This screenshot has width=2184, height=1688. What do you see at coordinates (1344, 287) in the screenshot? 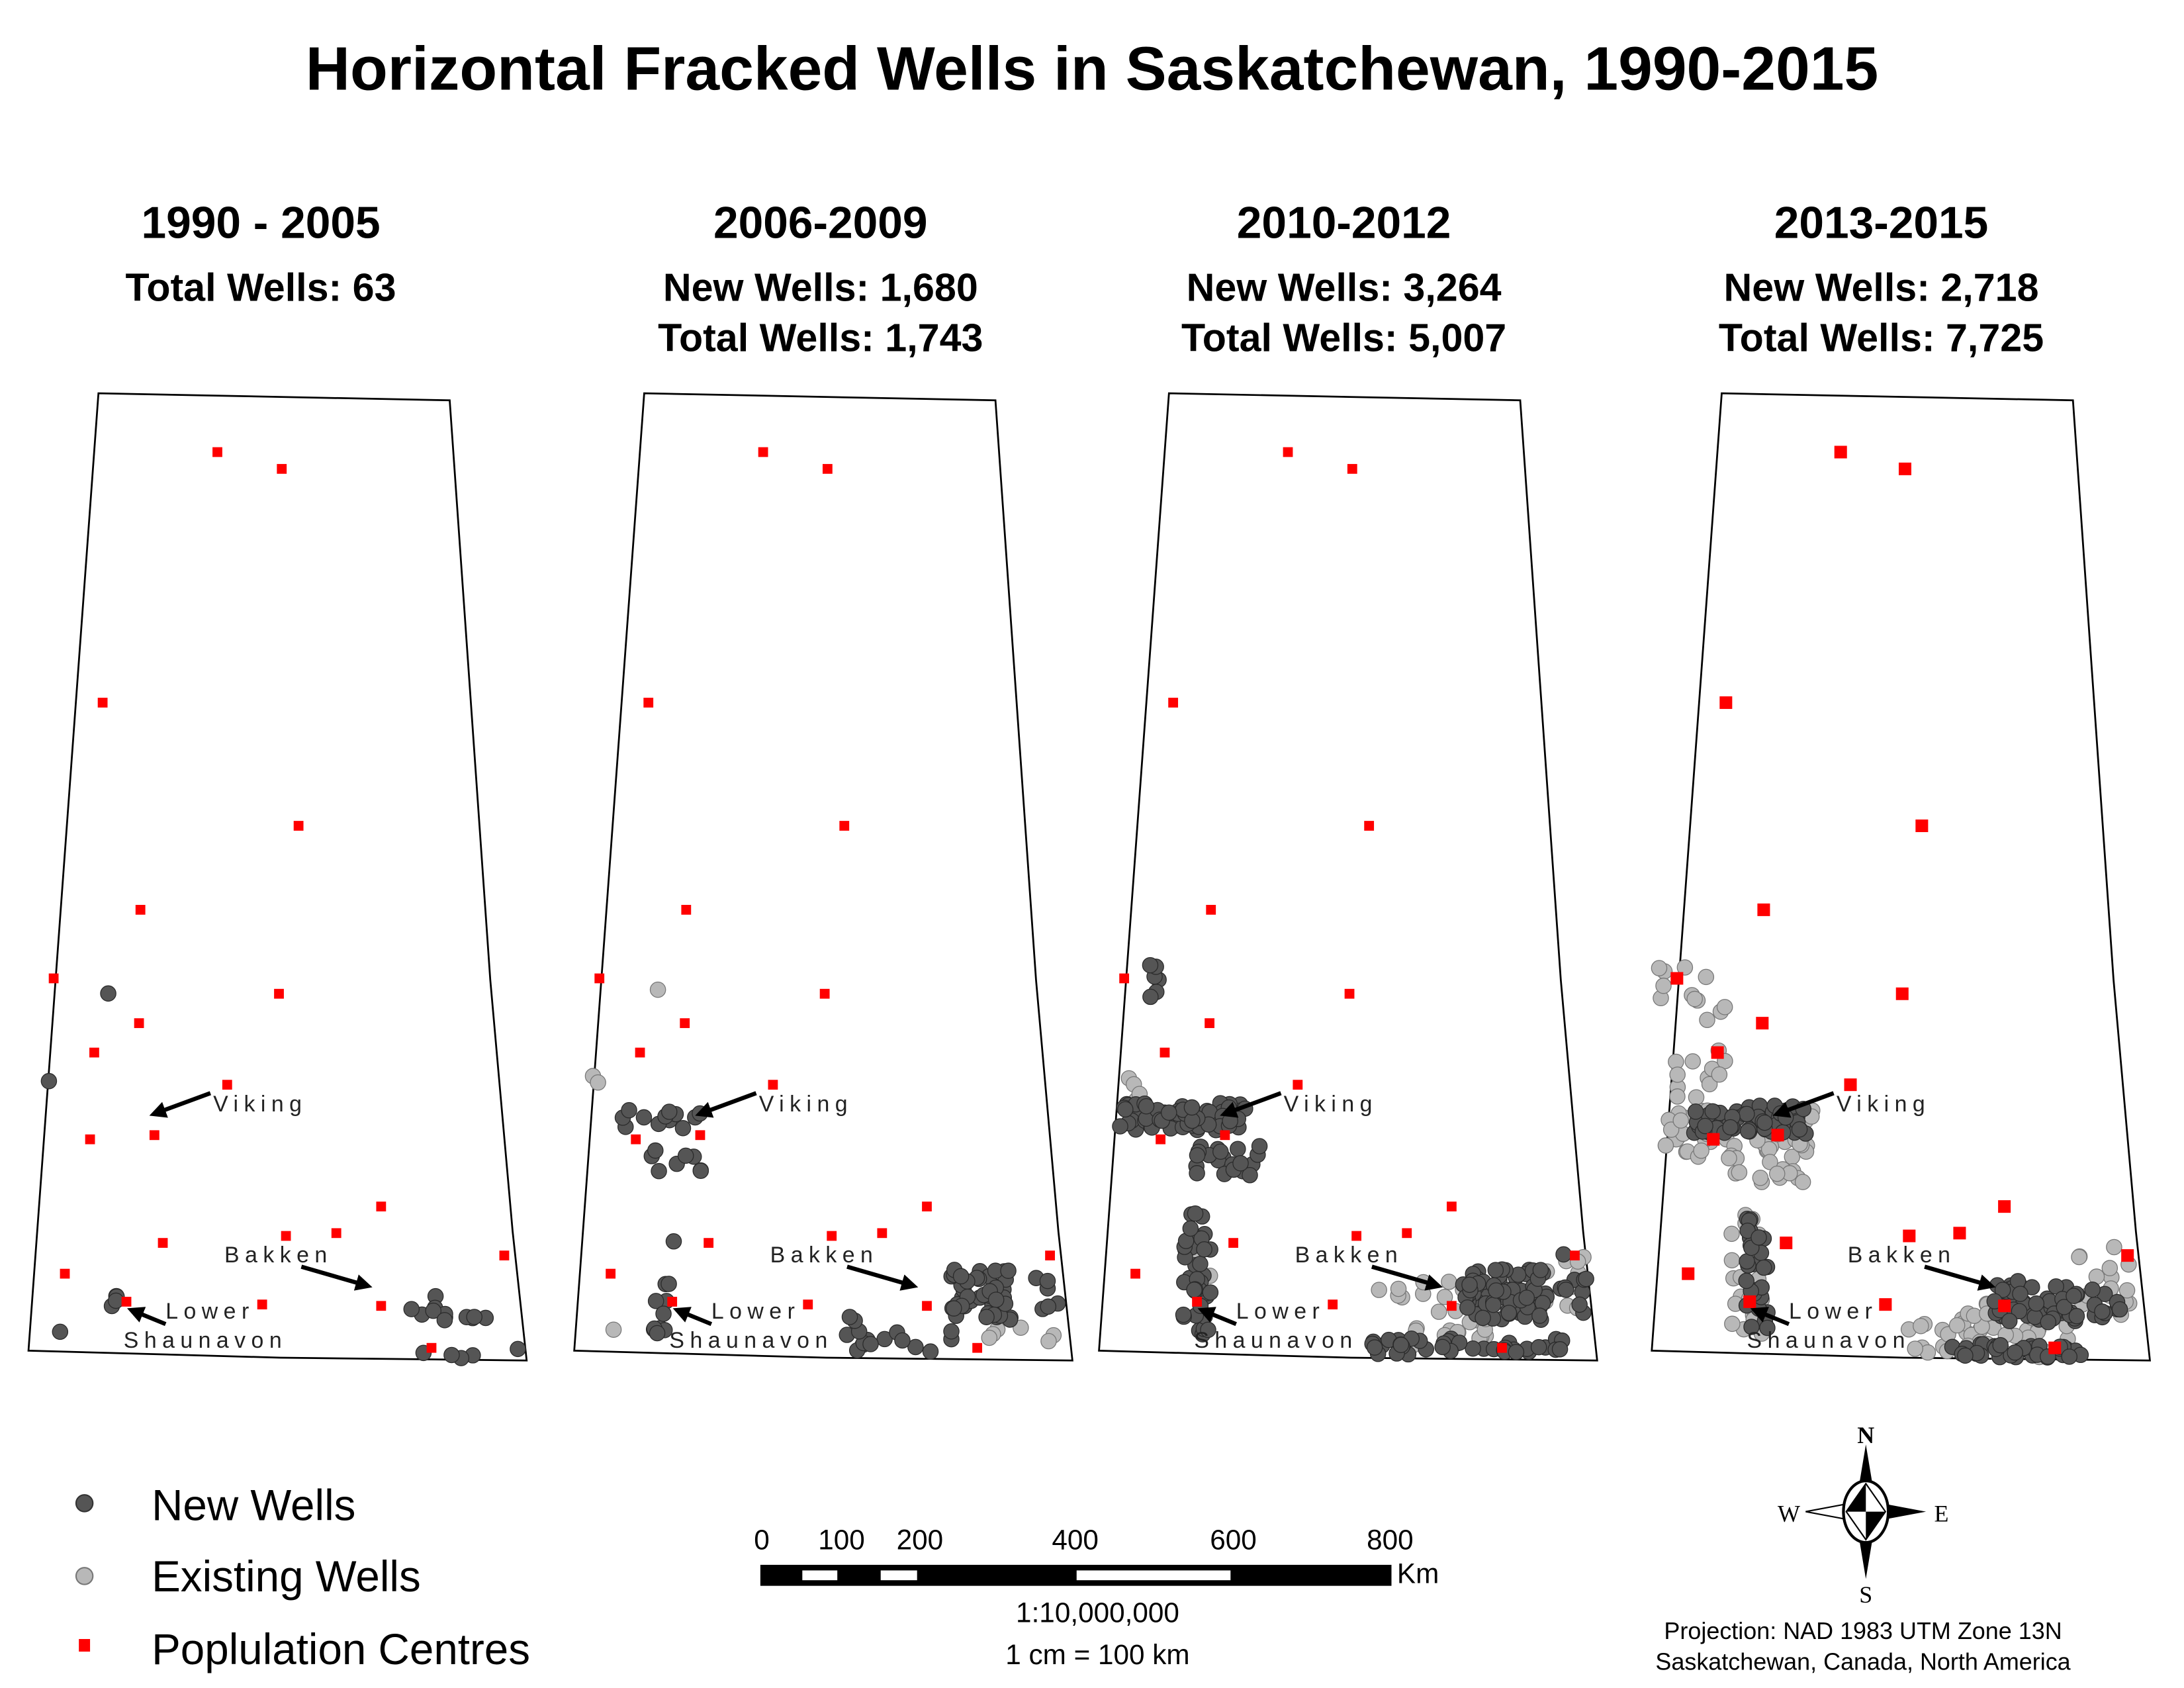
I see `panel-new: New Wells: 3,264` at bounding box center [1344, 287].